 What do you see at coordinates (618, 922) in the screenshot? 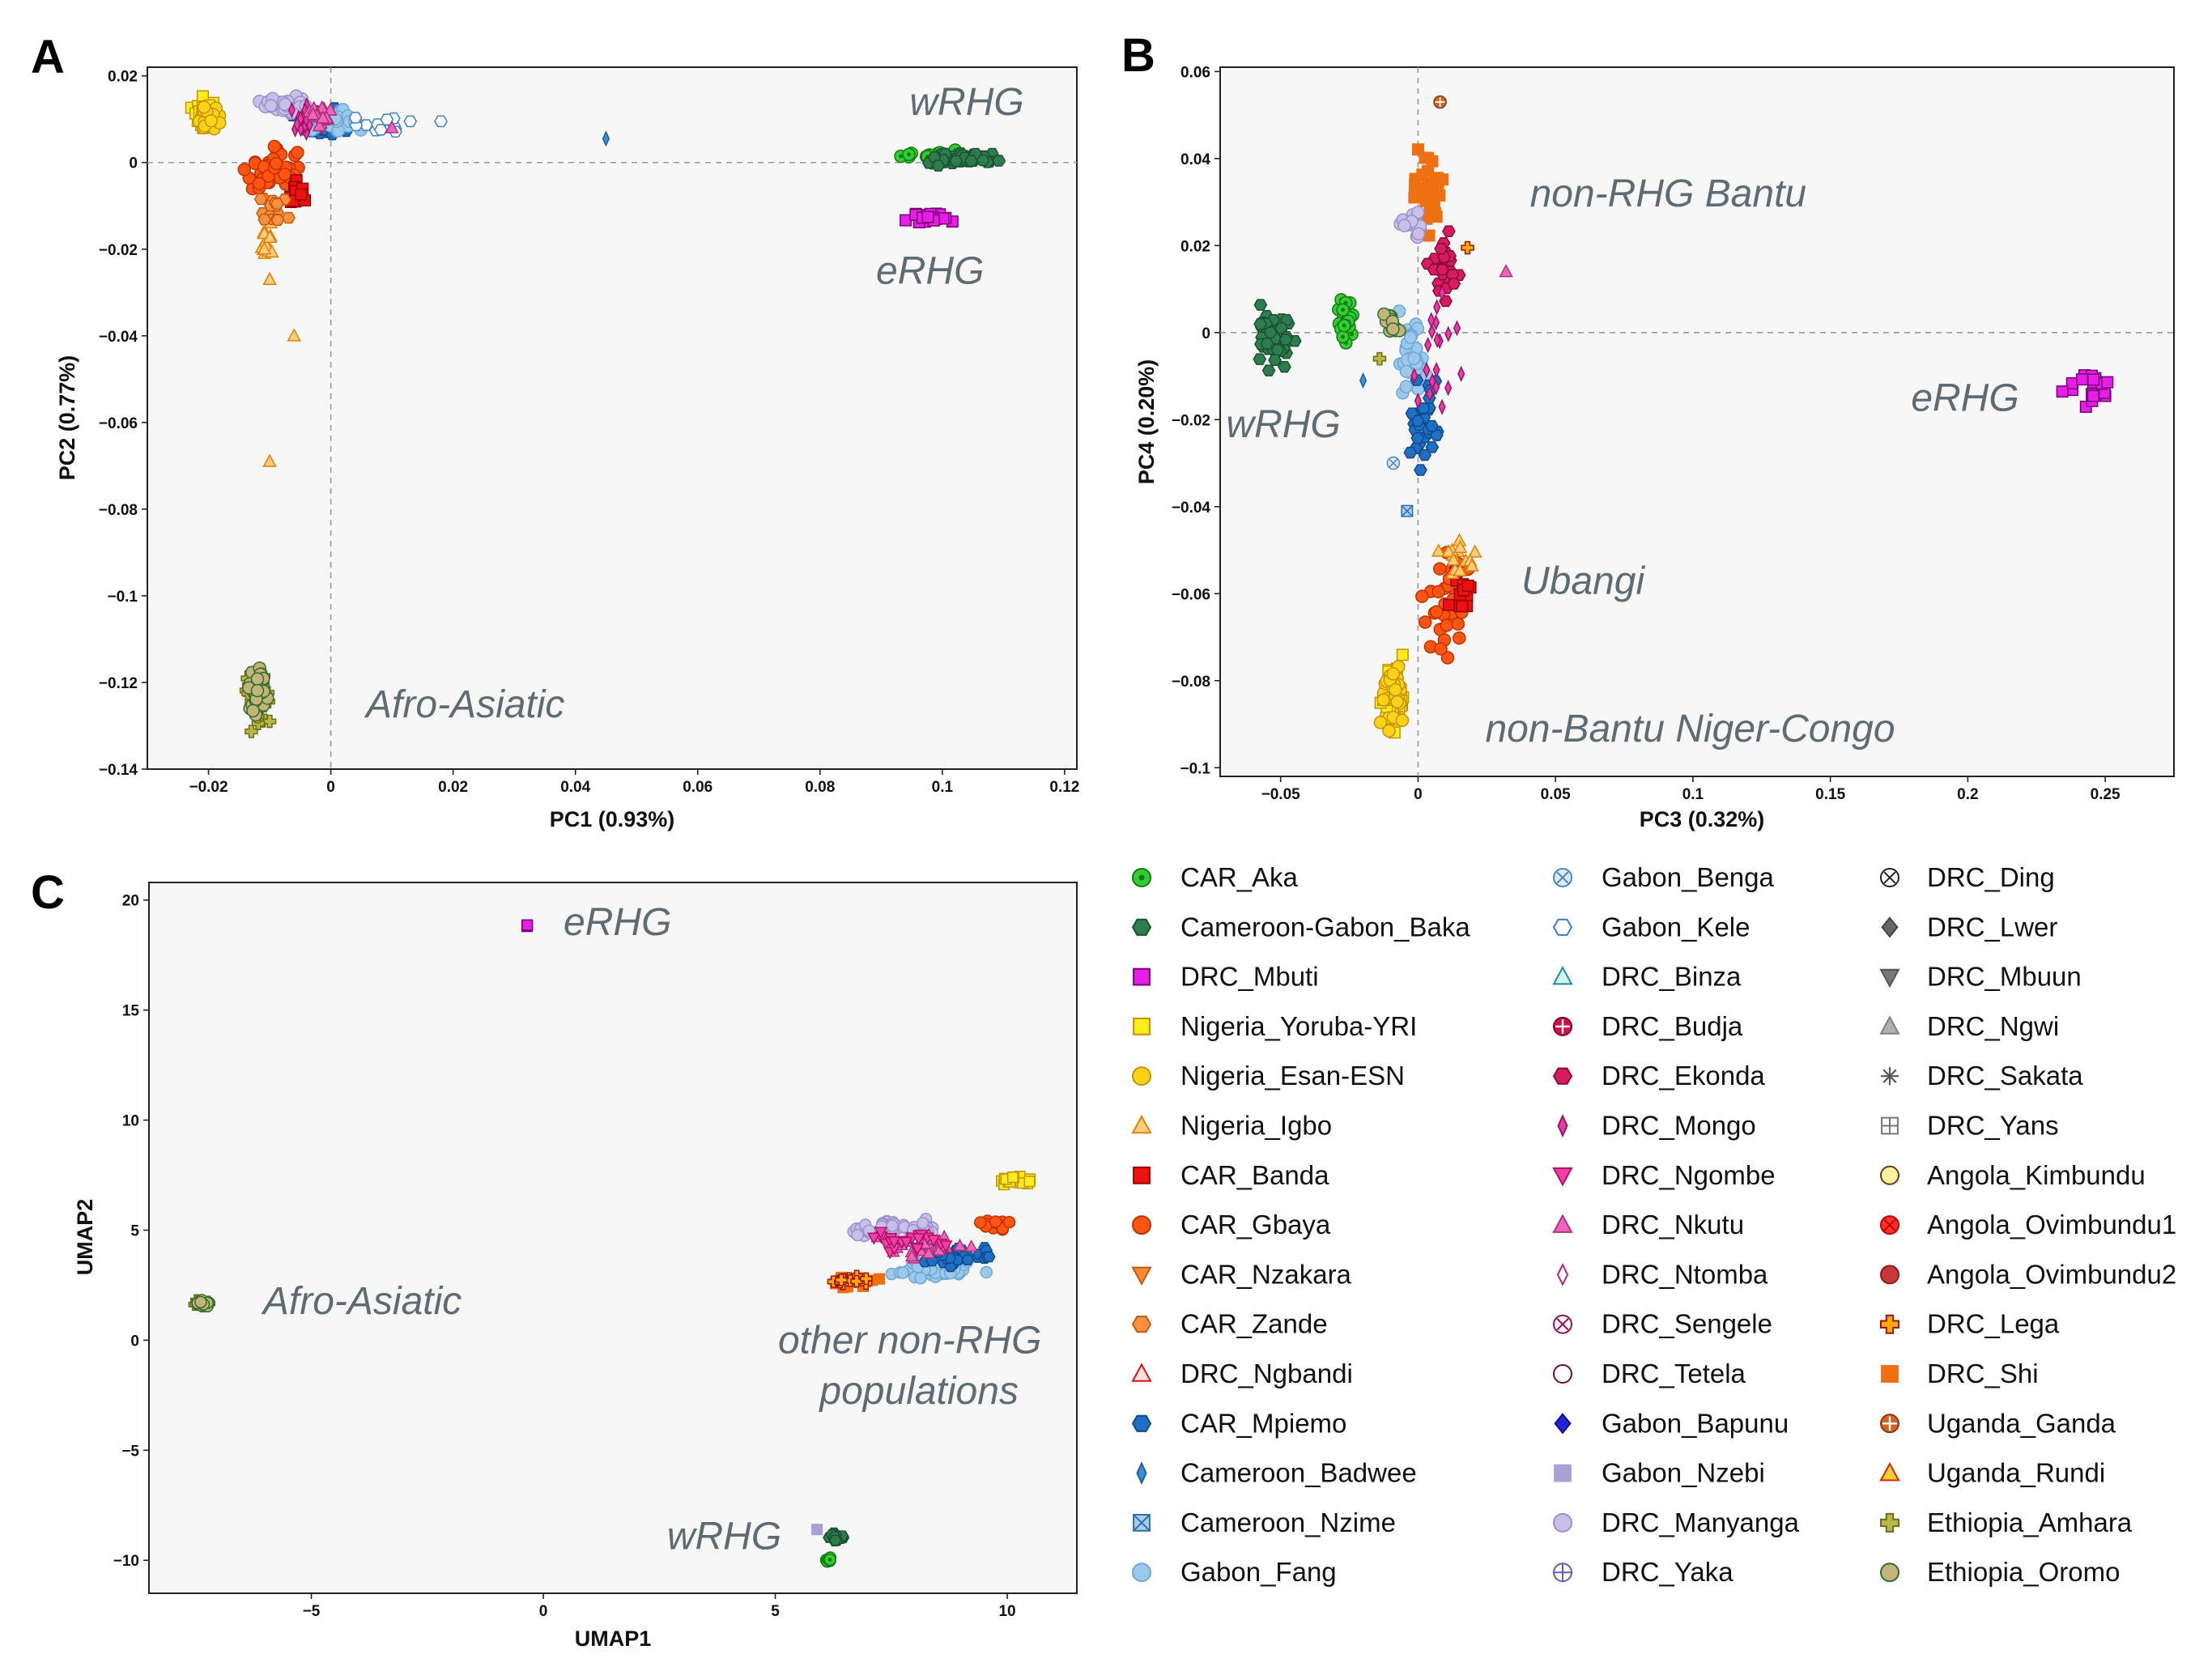
I see `annotation-erhg: eRHG` at bounding box center [618, 922].